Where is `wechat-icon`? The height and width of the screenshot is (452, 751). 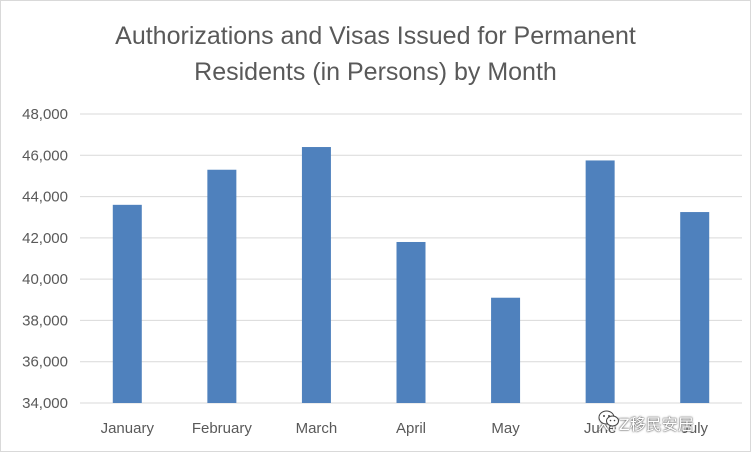
wechat-icon is located at coordinates (608, 418).